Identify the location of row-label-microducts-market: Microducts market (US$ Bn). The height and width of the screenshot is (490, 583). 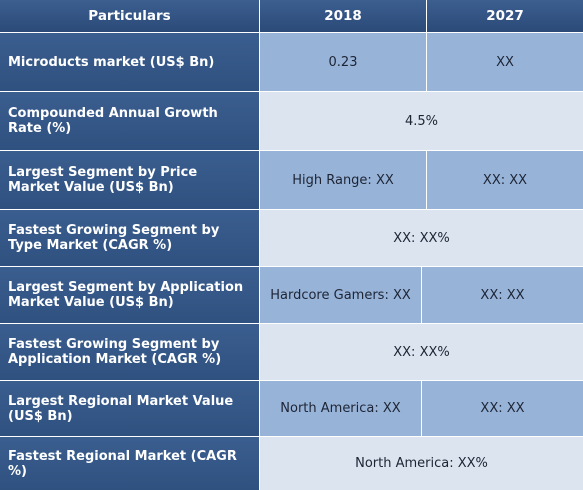
(129, 62).